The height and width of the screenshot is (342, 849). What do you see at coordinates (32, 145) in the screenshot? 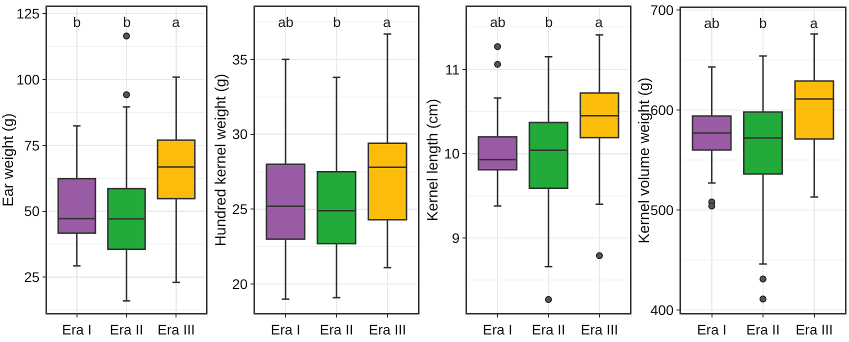
I see `y-tick-label: 75` at bounding box center [32, 145].